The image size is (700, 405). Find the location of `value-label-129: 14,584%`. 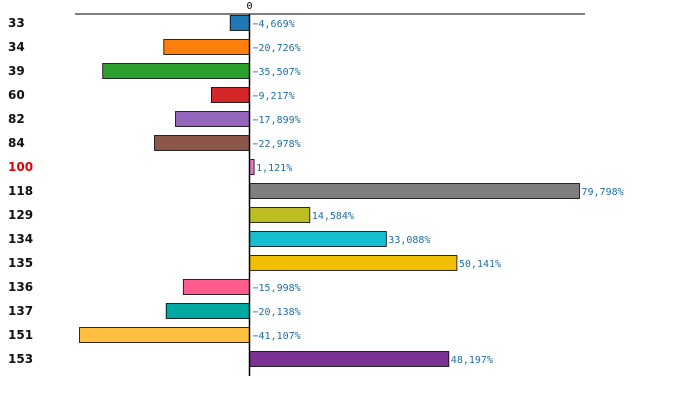

value-label-129: 14,584% is located at coordinates (333, 216).